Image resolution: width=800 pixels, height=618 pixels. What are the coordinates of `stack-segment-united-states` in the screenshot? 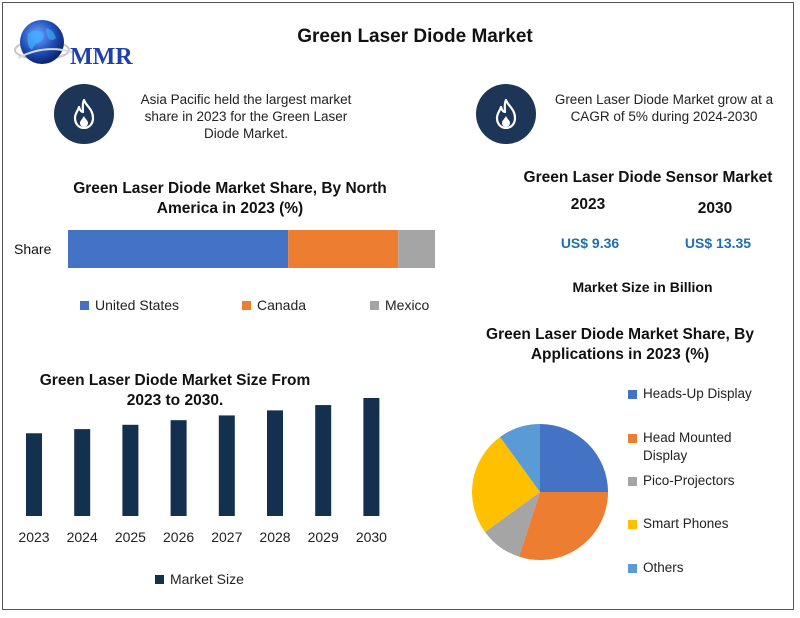 It's located at (178, 249).